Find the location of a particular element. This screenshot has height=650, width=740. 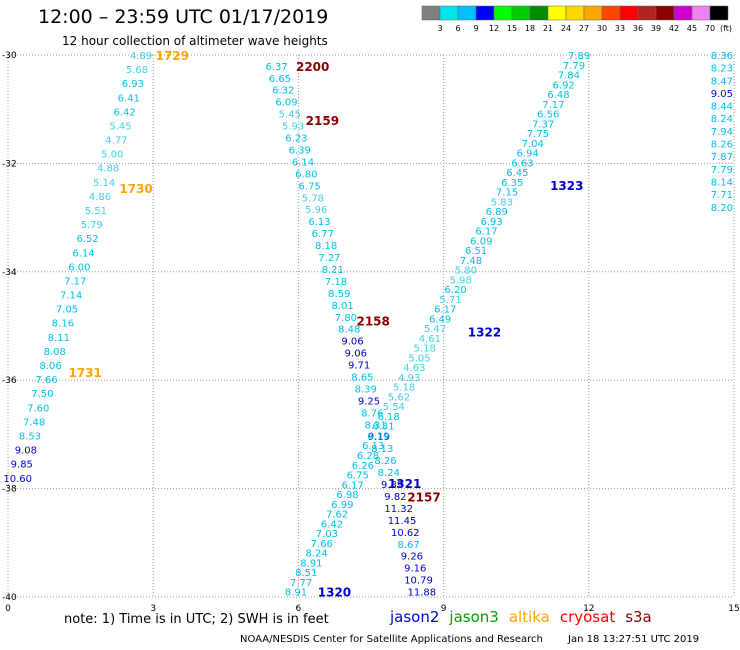

swh-point-label: 9.25 is located at coordinates (369, 401).